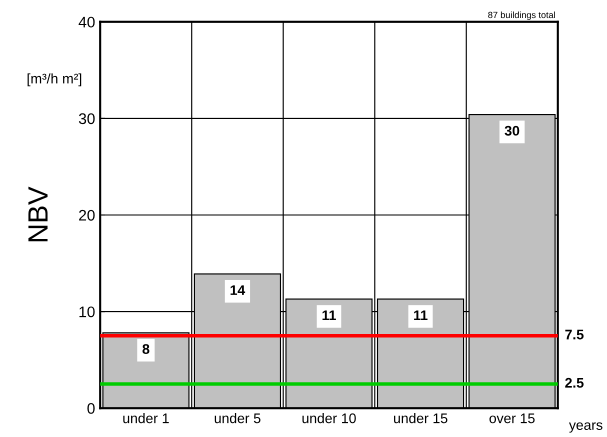  Describe the element at coordinates (521, 16) in the screenshot. I see `text: 87 buildings total` at that location.